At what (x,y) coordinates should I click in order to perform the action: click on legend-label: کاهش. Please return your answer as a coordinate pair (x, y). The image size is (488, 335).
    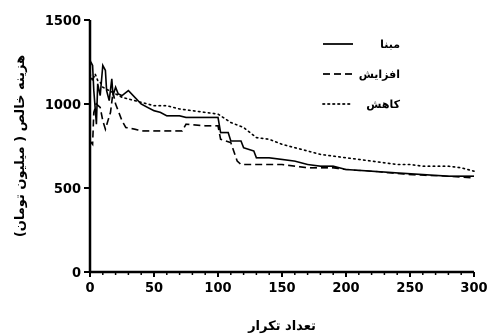
    Looking at the image, I should click on (383, 104).